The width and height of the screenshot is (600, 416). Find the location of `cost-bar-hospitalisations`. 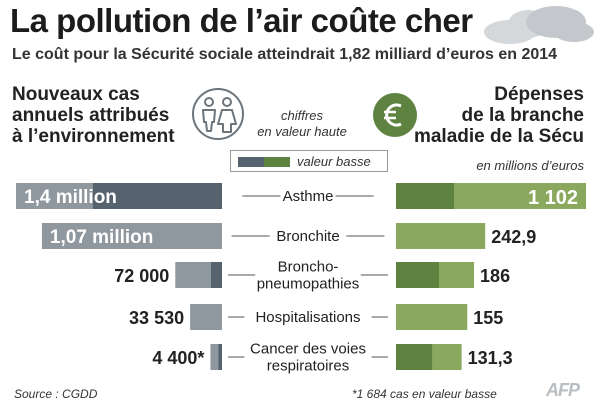

cost-bar-hospitalisations is located at coordinates (432, 317).